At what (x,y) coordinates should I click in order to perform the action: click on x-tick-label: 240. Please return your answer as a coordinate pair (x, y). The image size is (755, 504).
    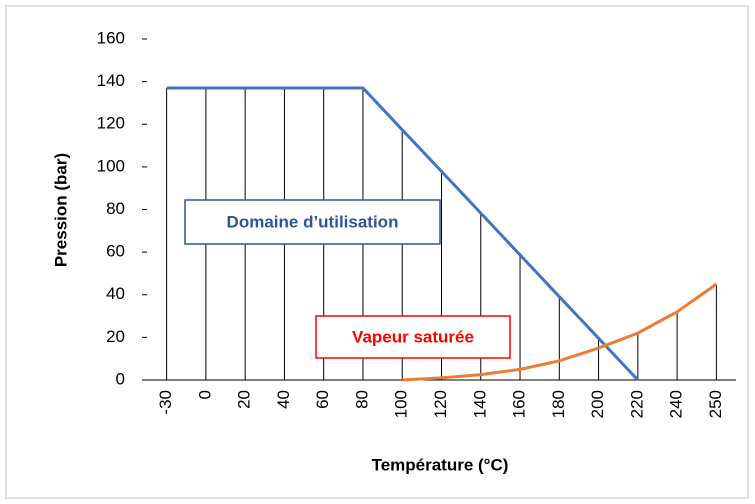
    Looking at the image, I should click on (676, 404).